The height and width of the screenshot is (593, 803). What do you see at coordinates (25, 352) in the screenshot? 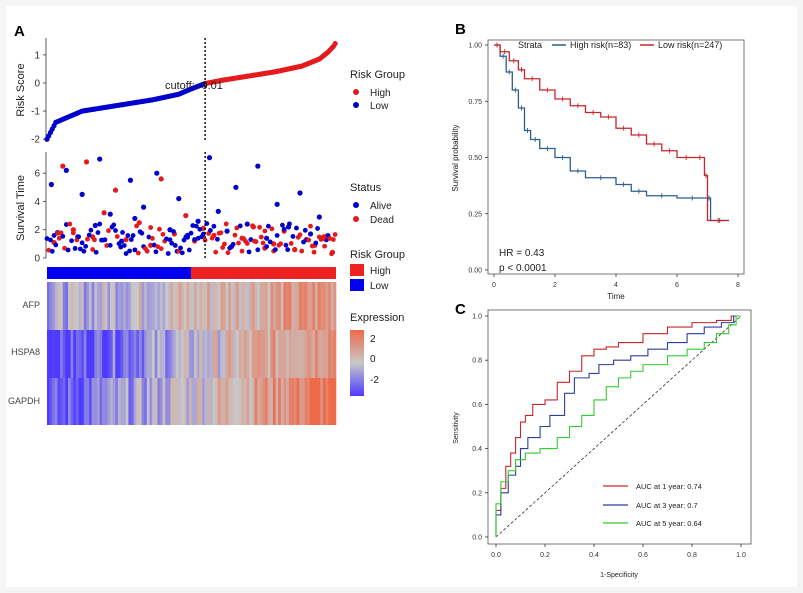
I see `heatmap-row-hspa8: HSPA8` at bounding box center [25, 352].